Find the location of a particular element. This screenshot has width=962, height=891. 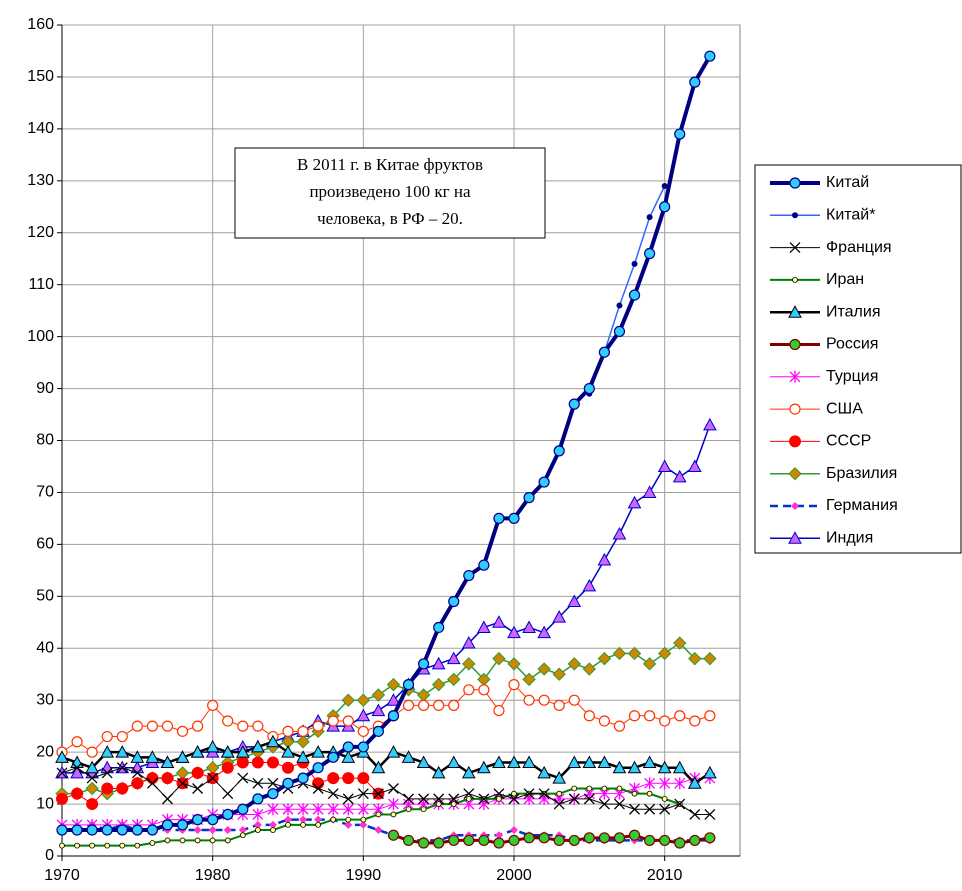

y-tick-label: 30 is located at coordinates (45, 699).